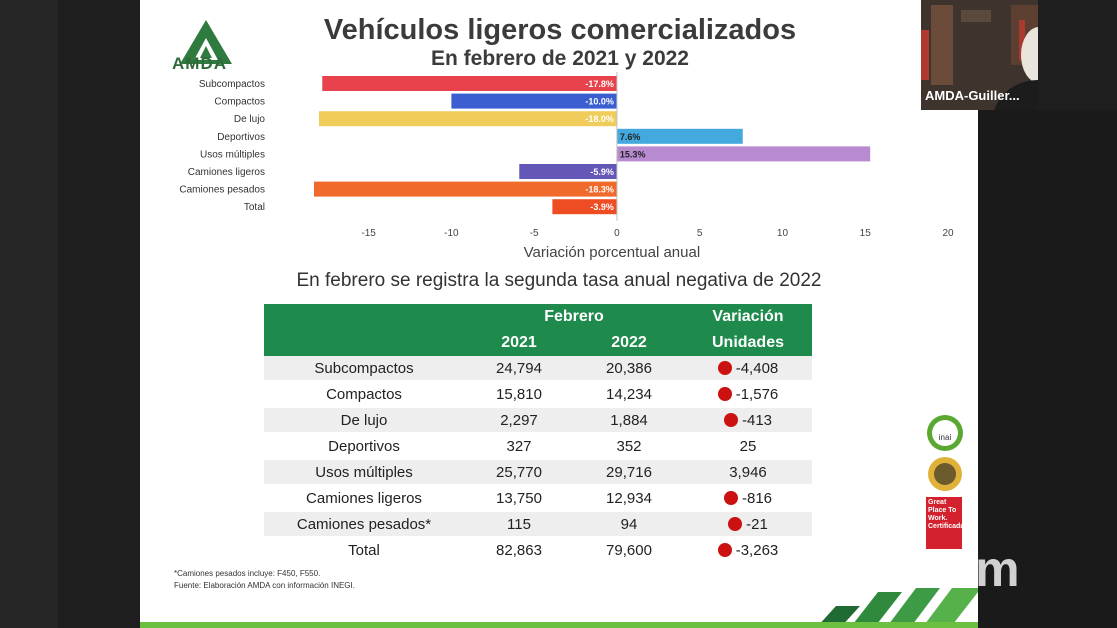 Image resolution: width=1117 pixels, height=628 pixels. I want to click on gptw-badge-text: Great Place To Work. Certificada, so click(946, 514).